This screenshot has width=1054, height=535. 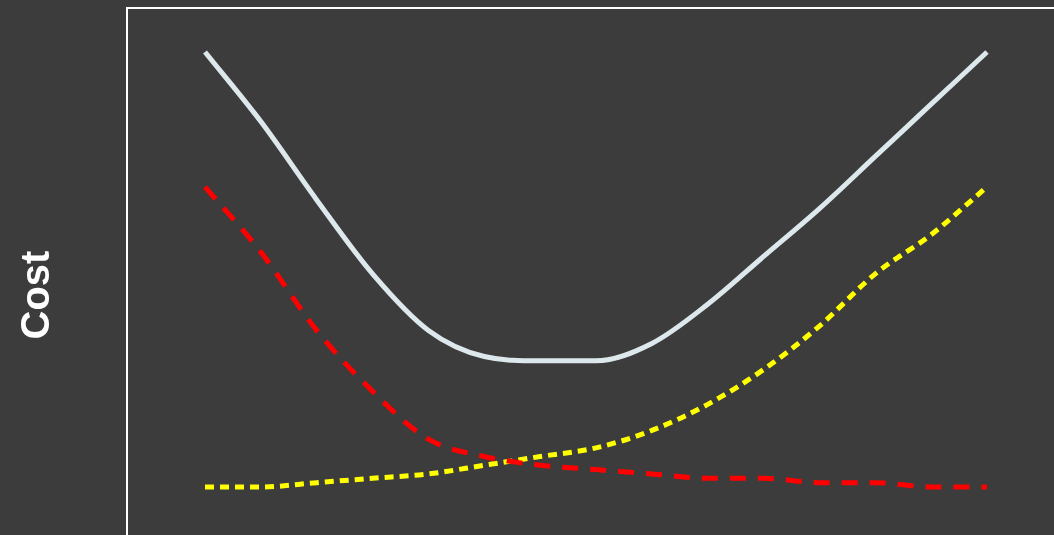 I want to click on y-axis-title: Cost, so click(x=35, y=295).